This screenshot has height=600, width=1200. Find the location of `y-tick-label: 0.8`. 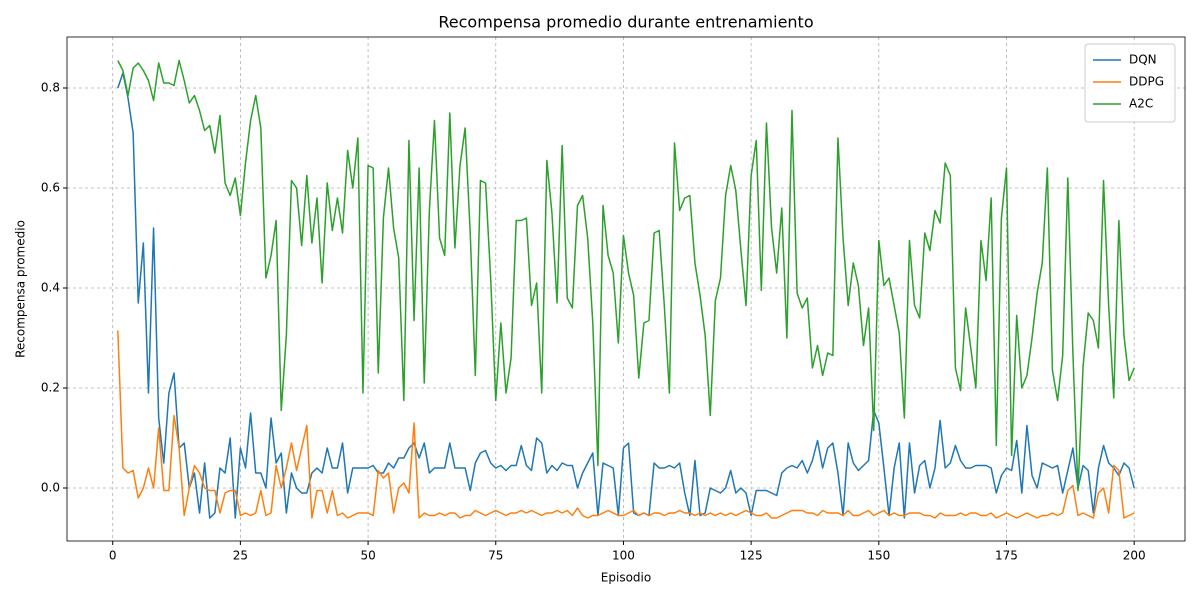

y-tick-label: 0.8 is located at coordinates (50, 88).